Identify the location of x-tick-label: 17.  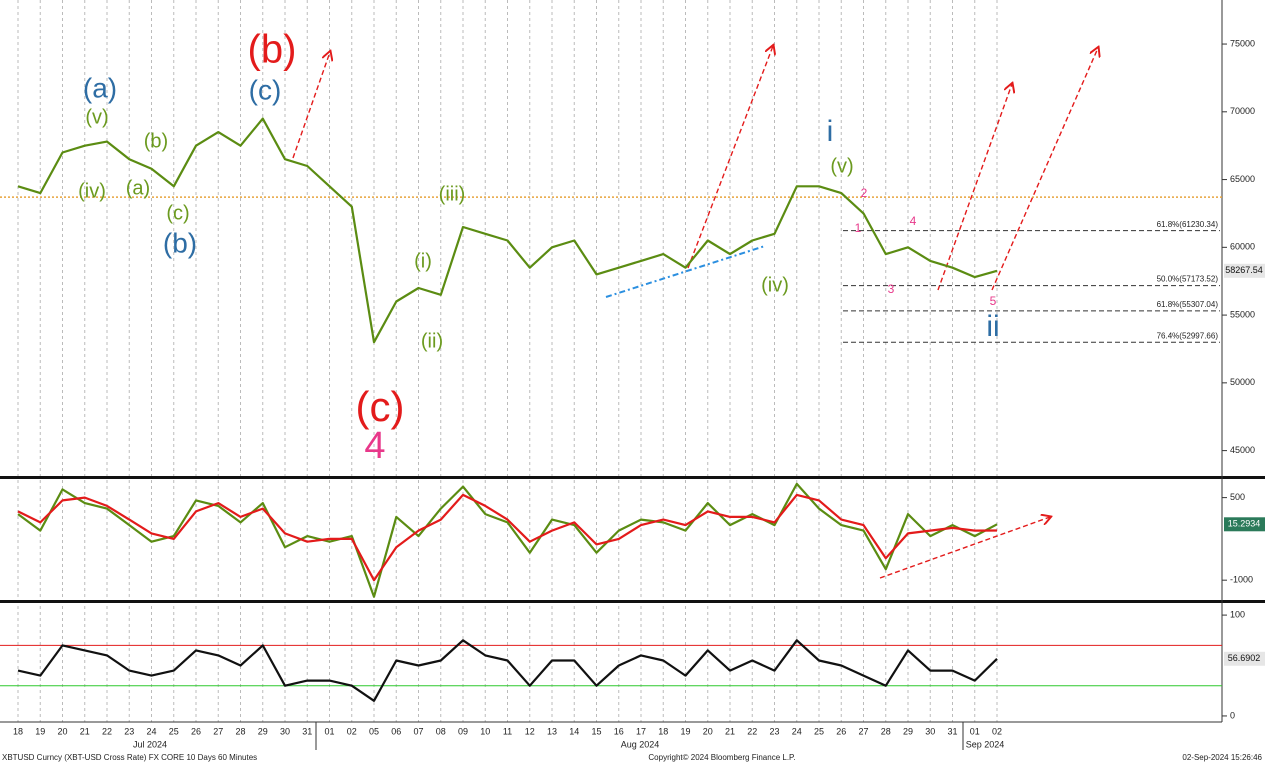
(641, 731).